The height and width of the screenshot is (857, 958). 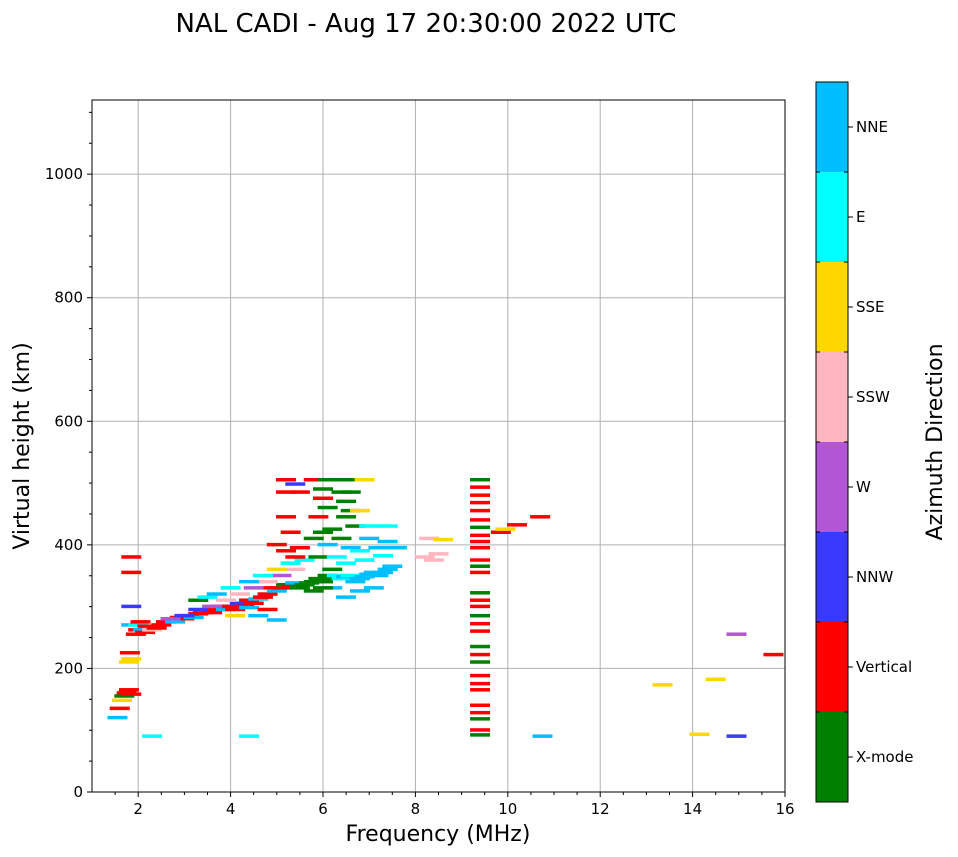 I want to click on x-tick-label: 6, so click(x=323, y=809).